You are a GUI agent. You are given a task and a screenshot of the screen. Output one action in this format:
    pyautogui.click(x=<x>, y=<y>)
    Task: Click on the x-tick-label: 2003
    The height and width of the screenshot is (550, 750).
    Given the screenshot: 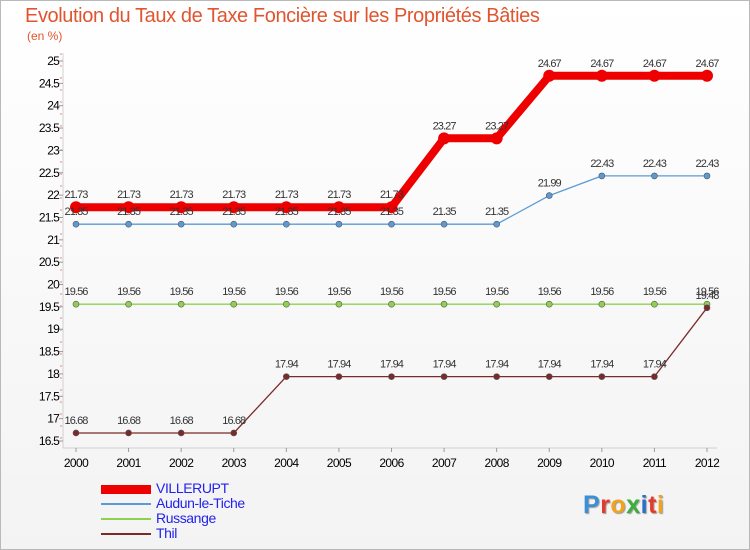 What is the action you would take?
    pyautogui.click(x=234, y=463)
    